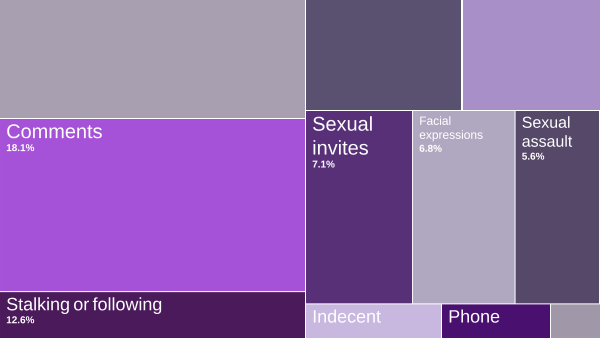  Describe the element at coordinates (533, 156) in the screenshot. I see `data-label: 5.6%` at that location.